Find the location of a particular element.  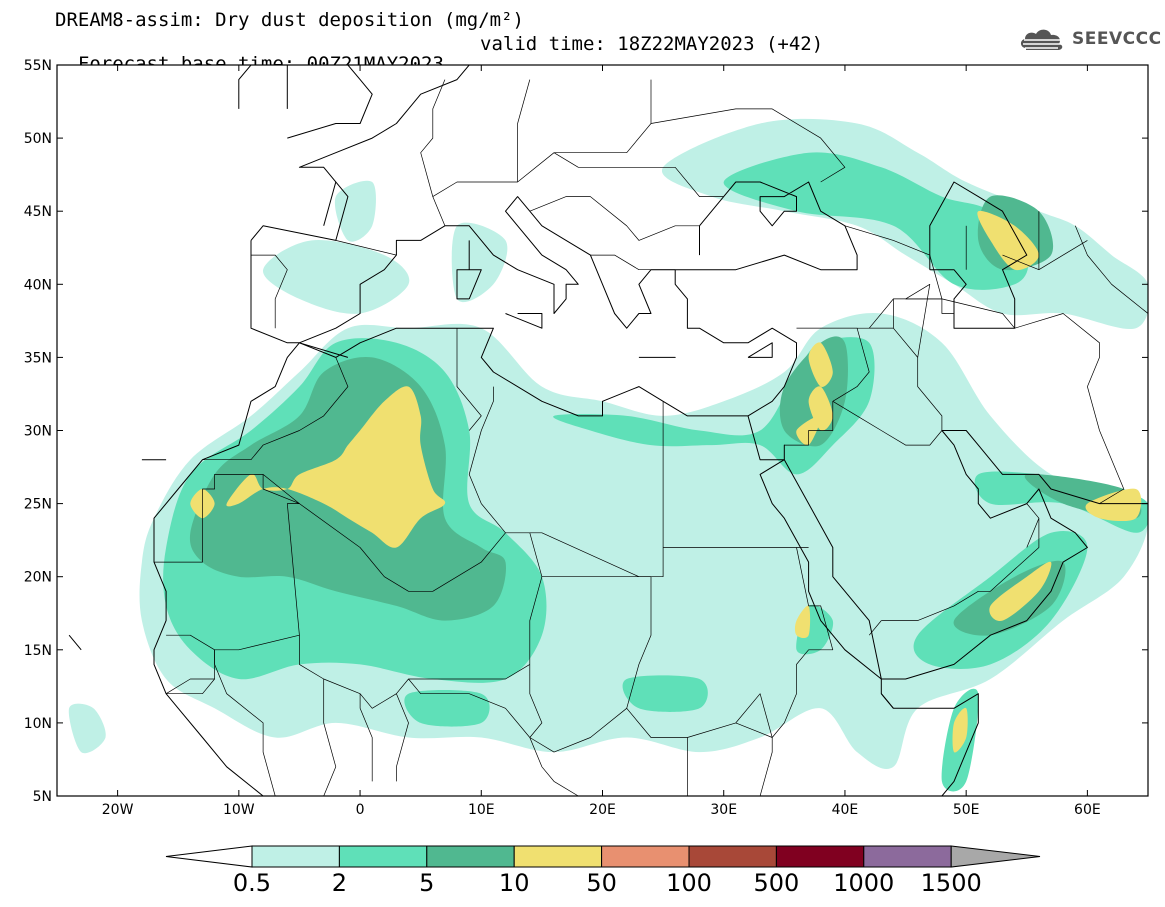

lat-tick-label-3: 40N is located at coordinates (38, 285).